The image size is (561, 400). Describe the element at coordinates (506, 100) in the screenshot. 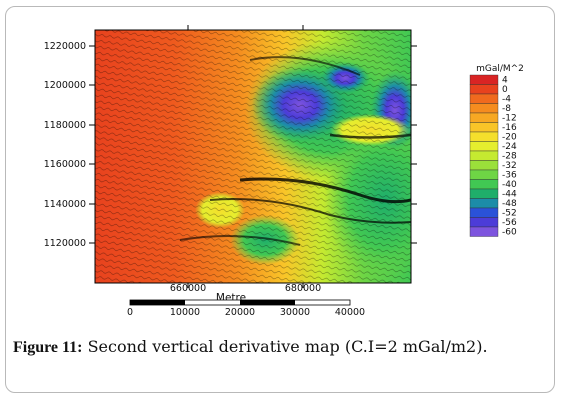

I see `legend-label: -4` at that location.